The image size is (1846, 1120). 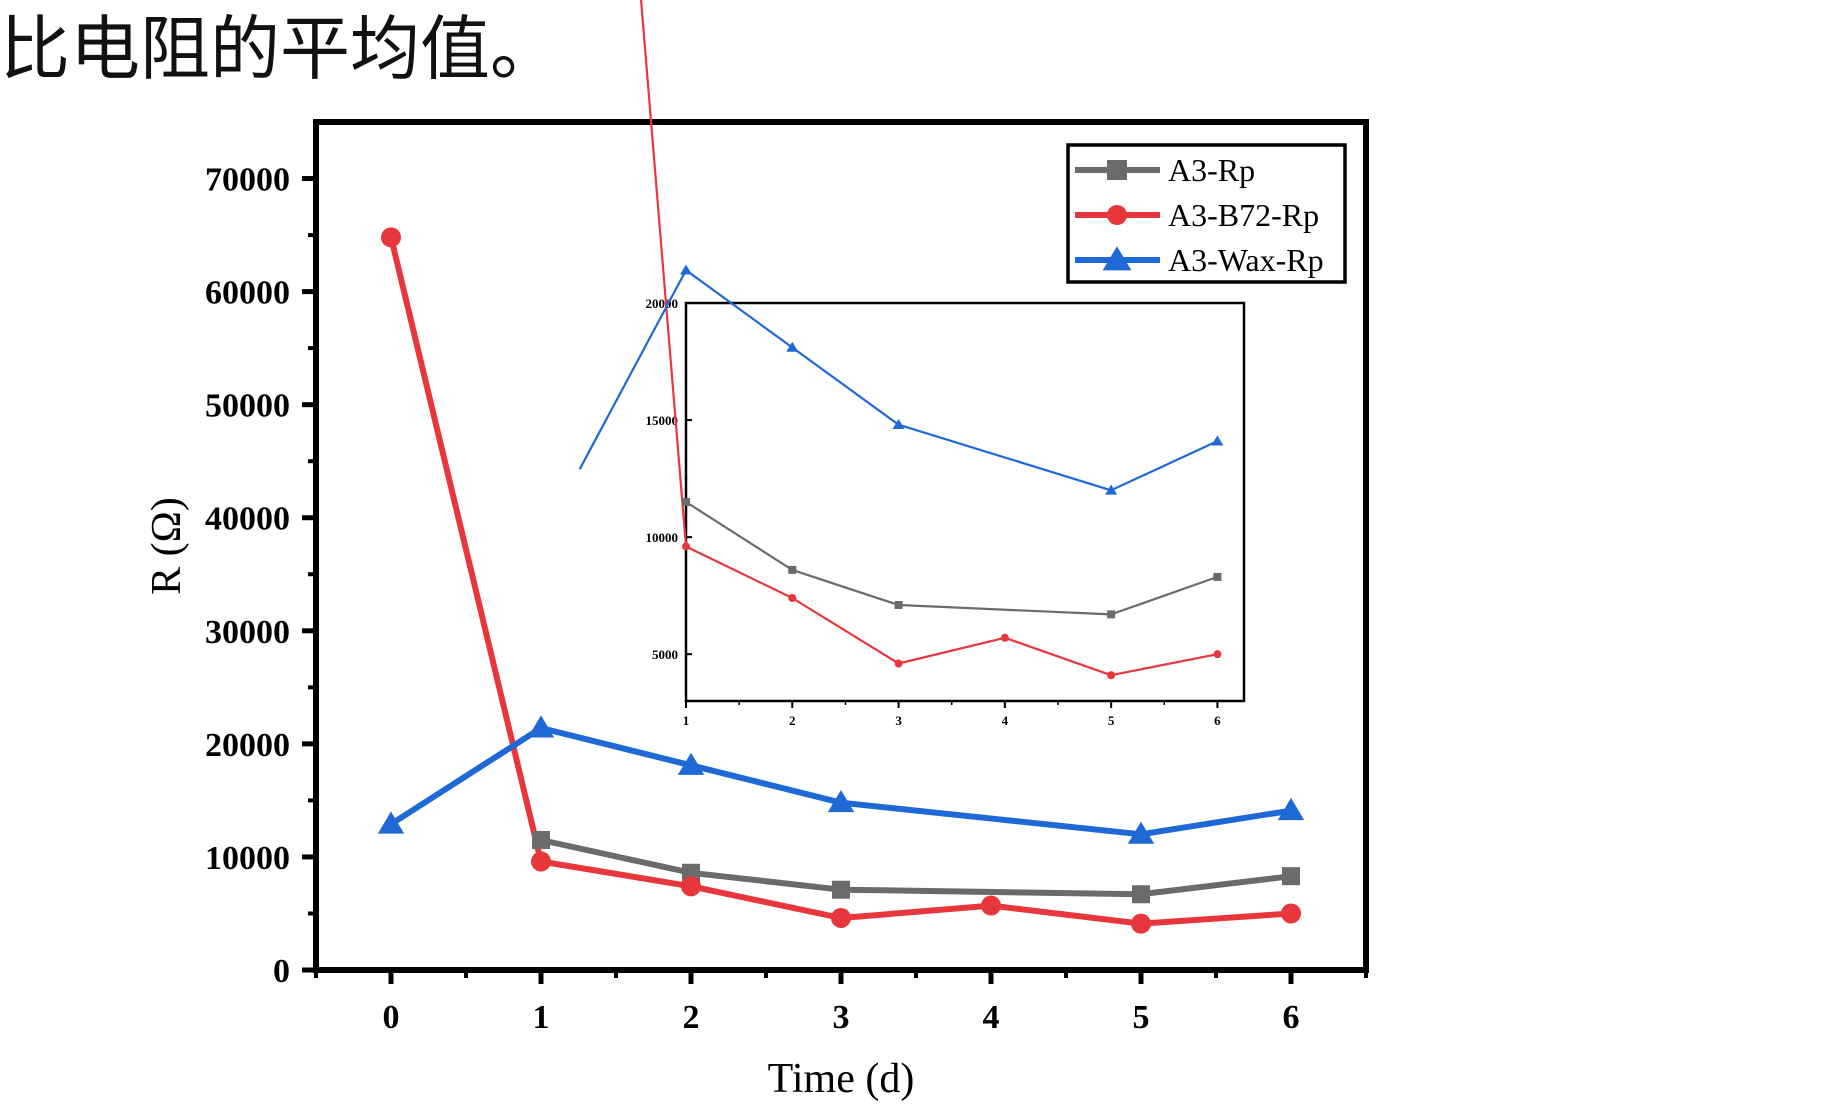 I want to click on legend-marker-a3-b72-rp, so click(x=1117, y=215).